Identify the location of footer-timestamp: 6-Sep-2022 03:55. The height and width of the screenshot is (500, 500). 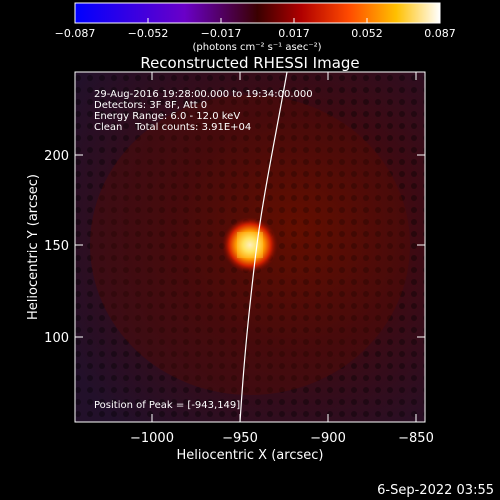
(435, 490).